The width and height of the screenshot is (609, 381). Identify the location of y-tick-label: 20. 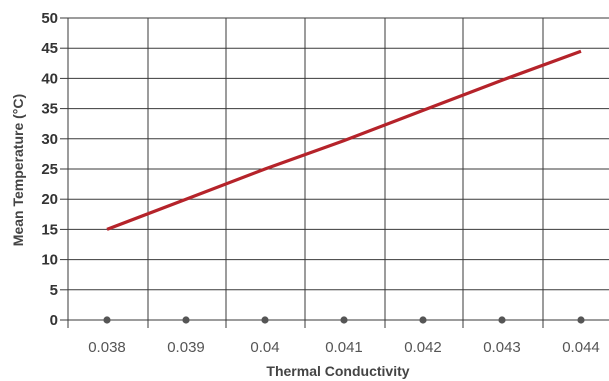
(49, 199).